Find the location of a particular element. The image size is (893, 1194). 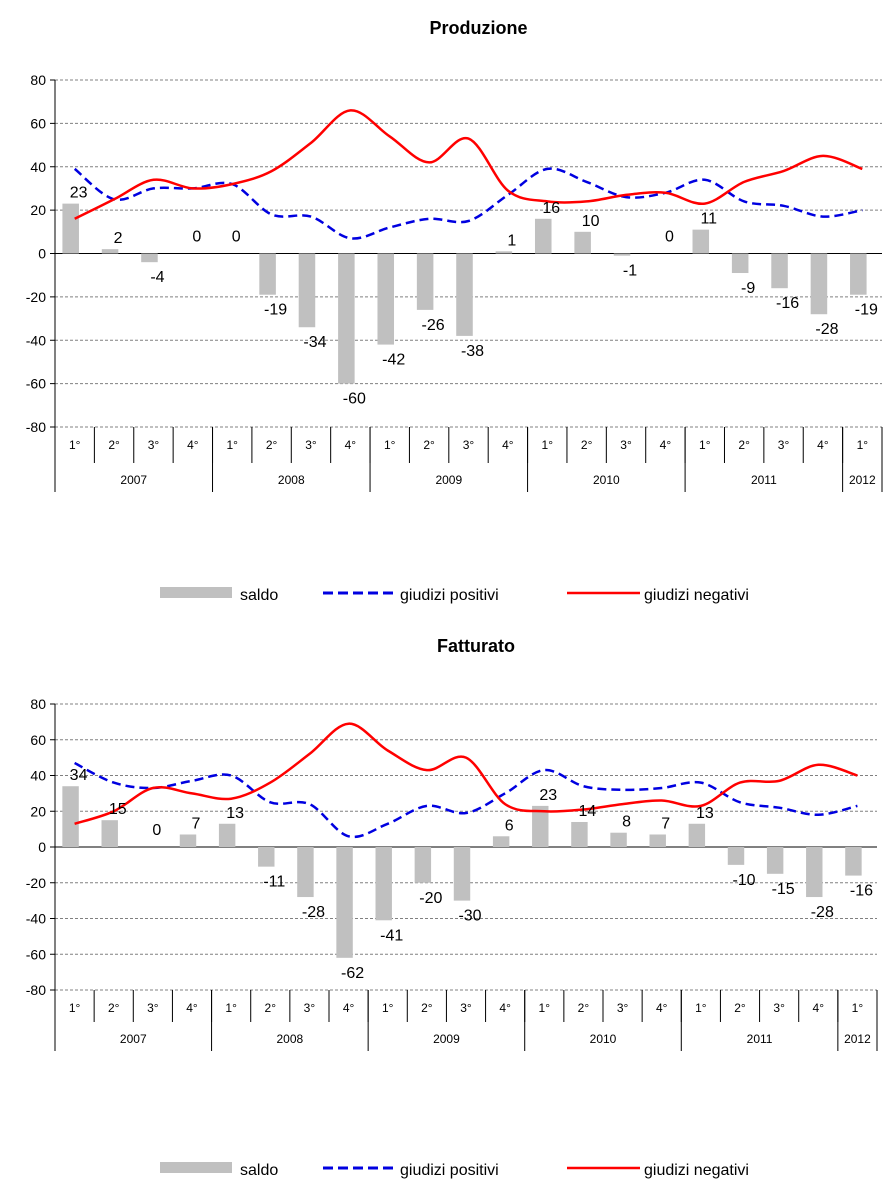

legend-label-giudizi-positivi: giudizi positivi is located at coordinates (449, 1170).